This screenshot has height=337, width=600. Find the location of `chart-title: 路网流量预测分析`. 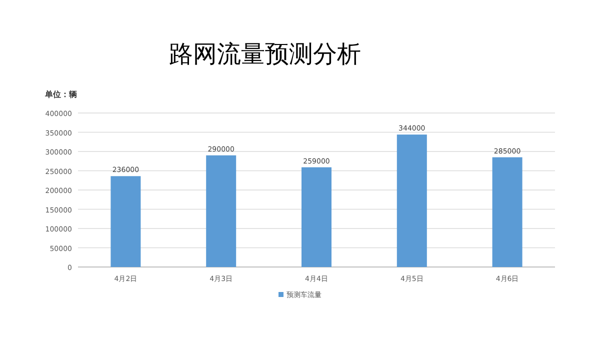

chart-title: 路网流量预测分析 is located at coordinates (265, 54).